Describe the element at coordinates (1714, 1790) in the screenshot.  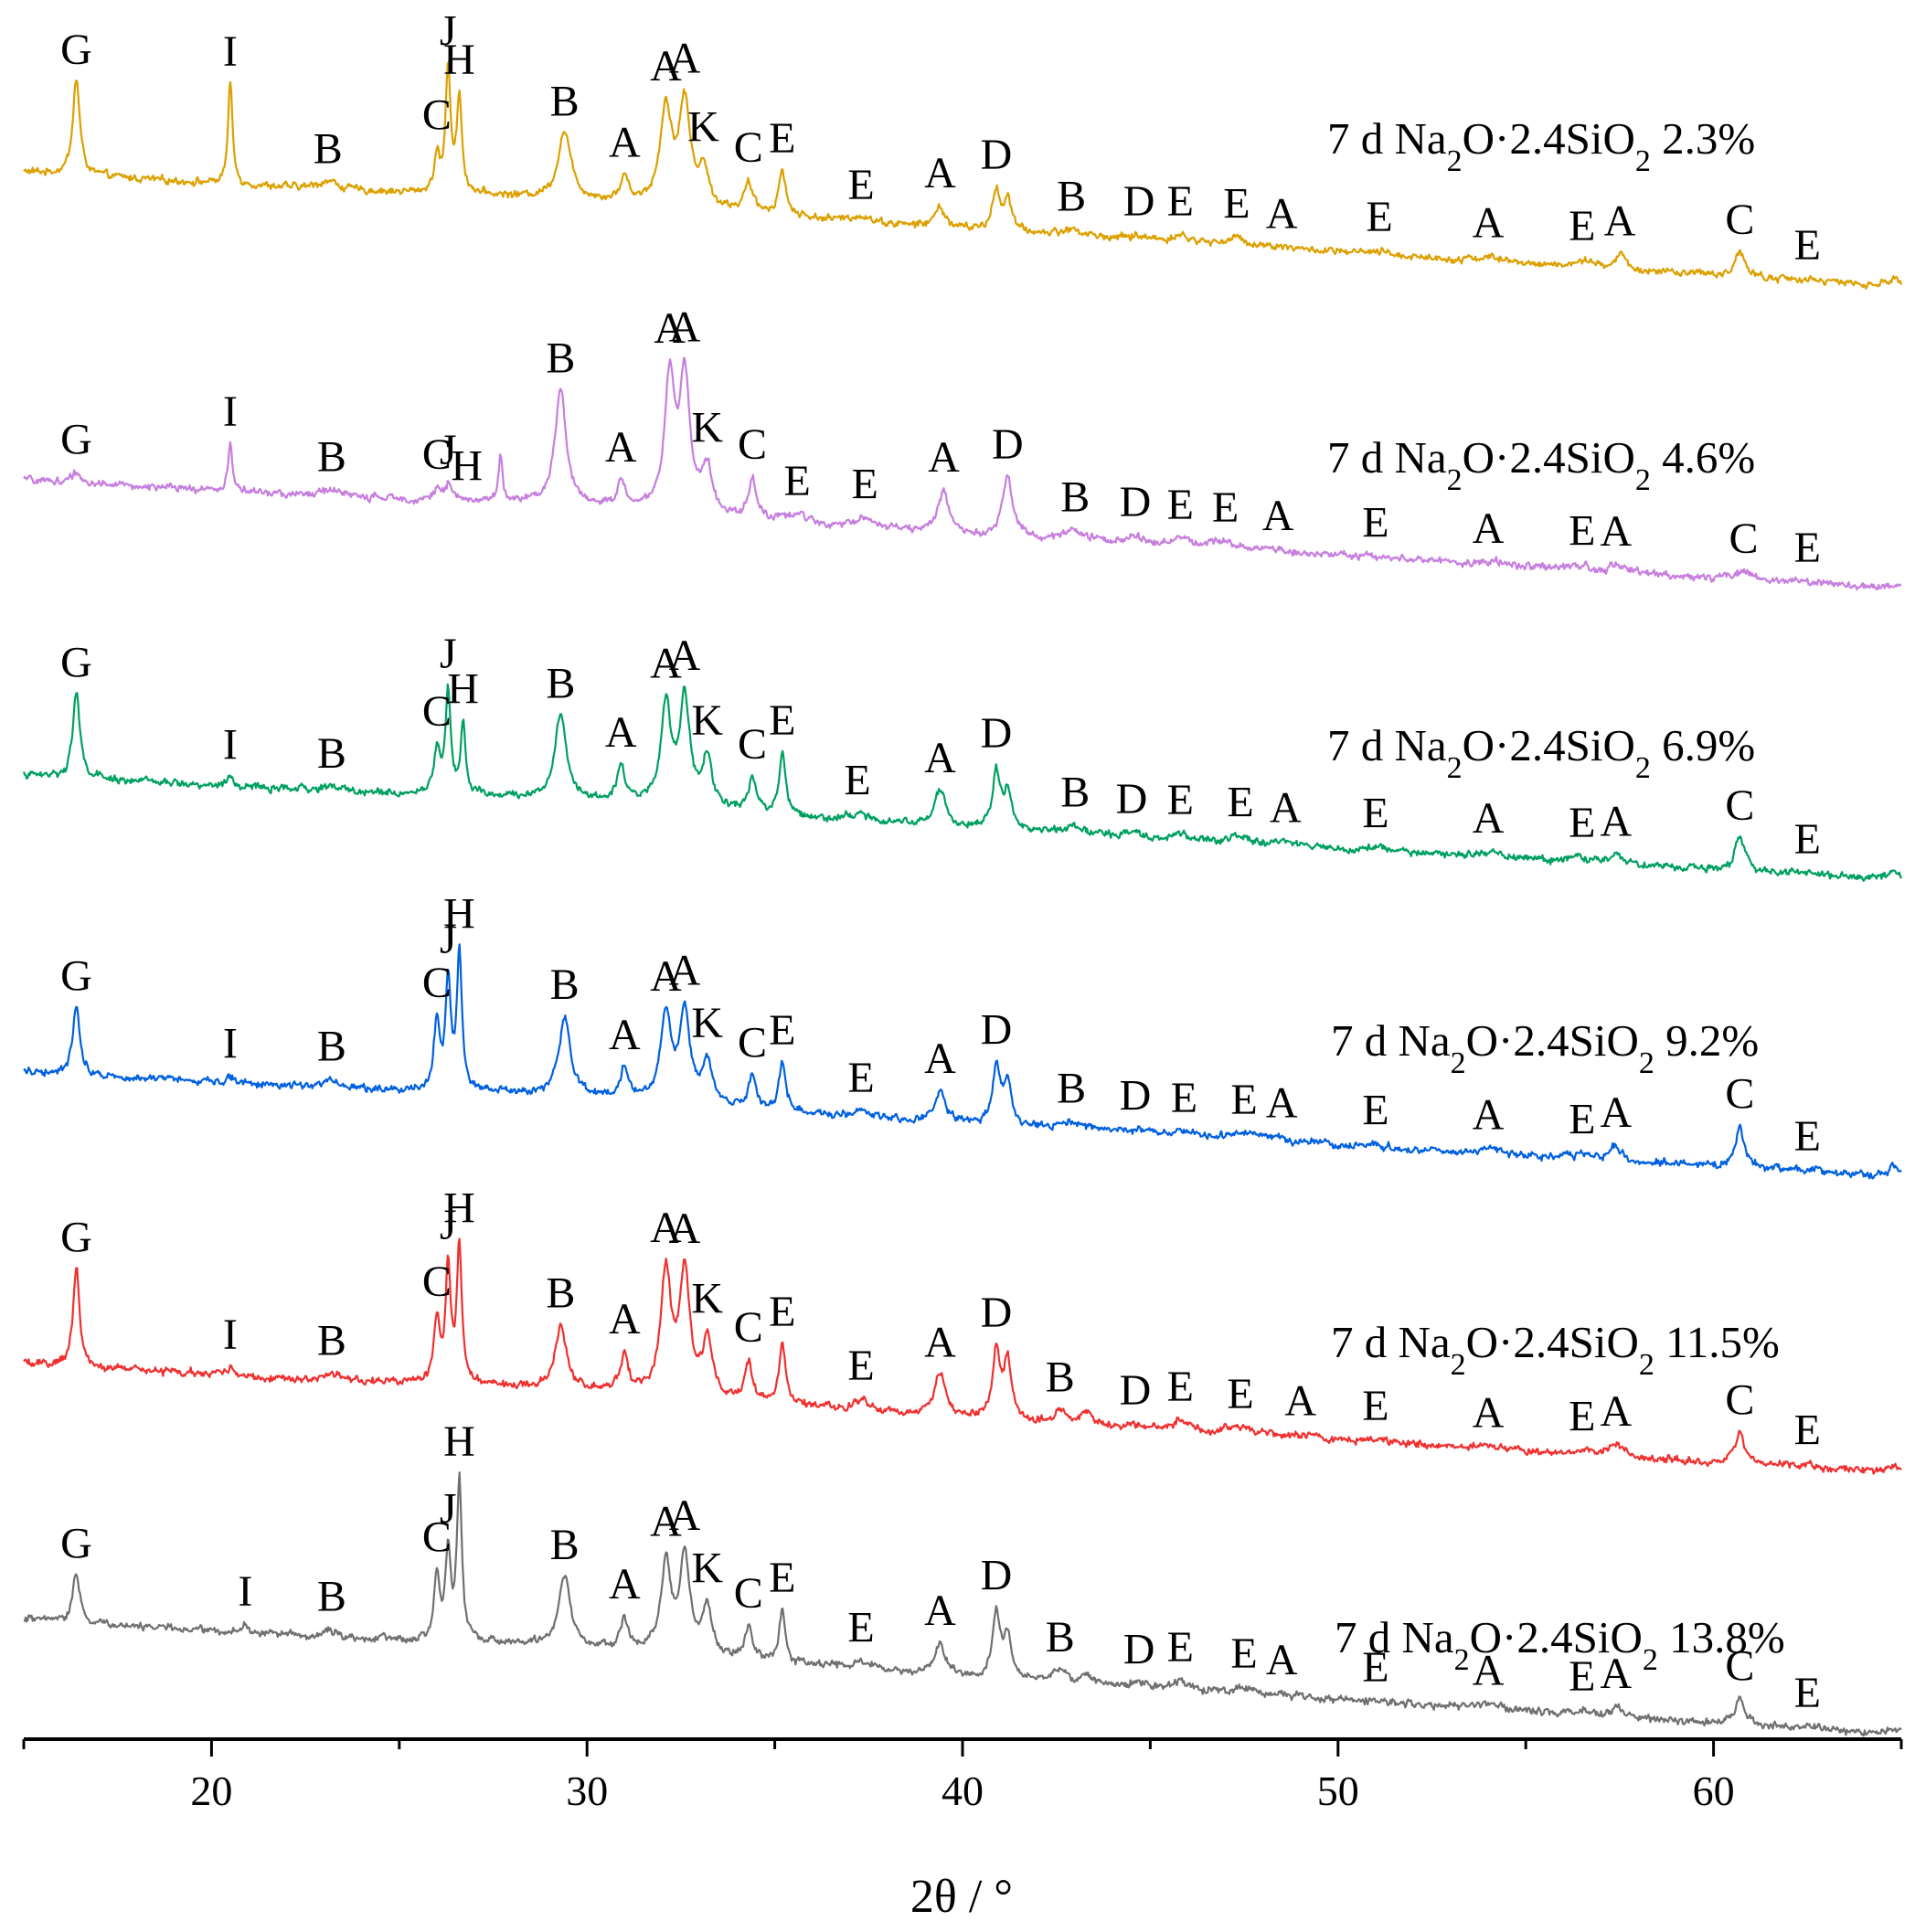
I see `x-tick-label: 60` at that location.